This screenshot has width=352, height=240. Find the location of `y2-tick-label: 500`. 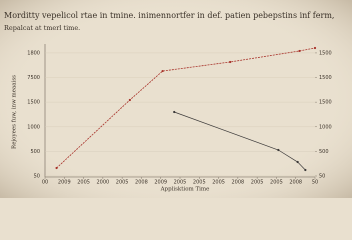

y2-tick-label: 500 is located at coordinates (324, 152).